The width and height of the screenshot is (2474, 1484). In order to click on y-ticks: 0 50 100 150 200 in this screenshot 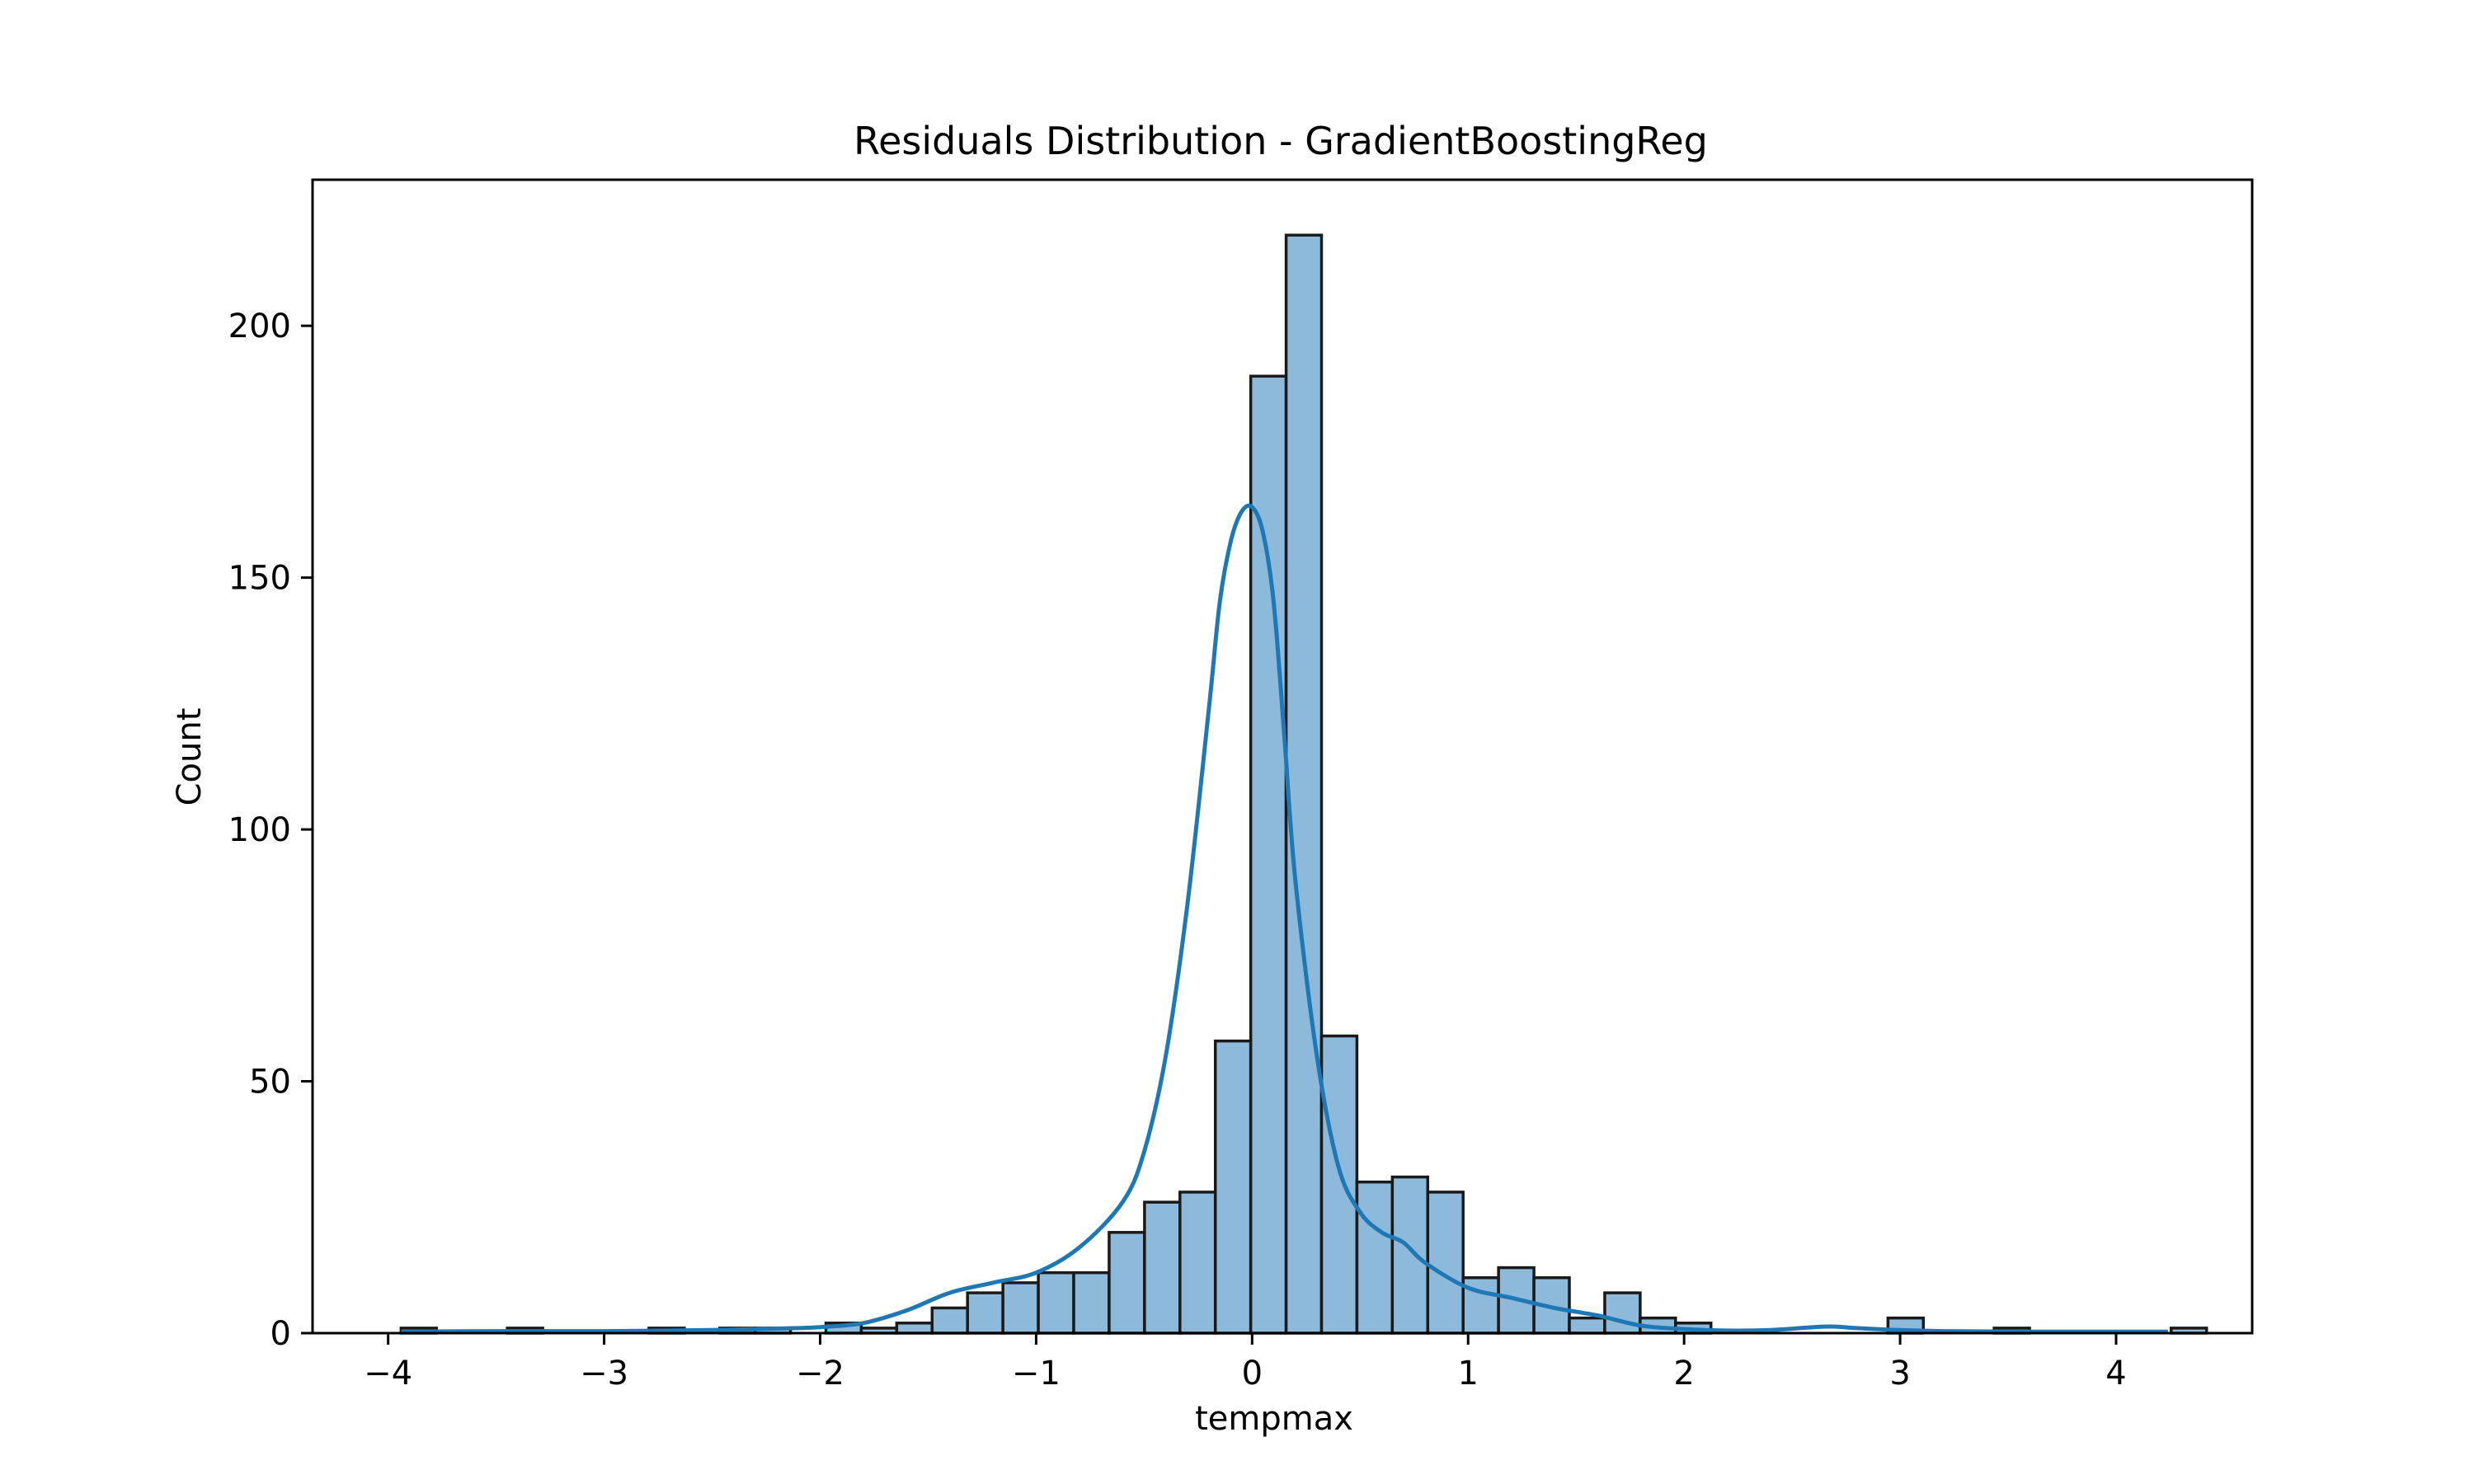, I will do `click(270, 830)`.